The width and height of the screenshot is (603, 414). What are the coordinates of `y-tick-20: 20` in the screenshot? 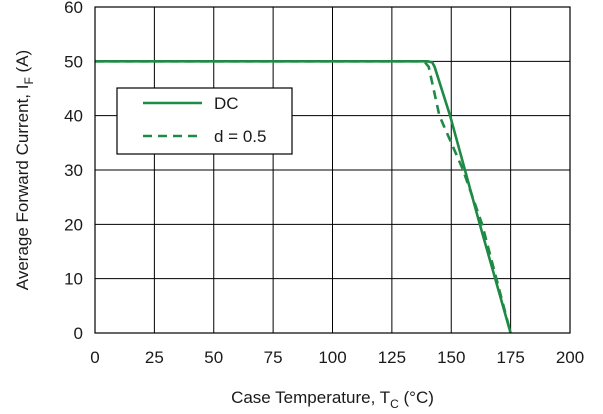 It's located at (73, 224).